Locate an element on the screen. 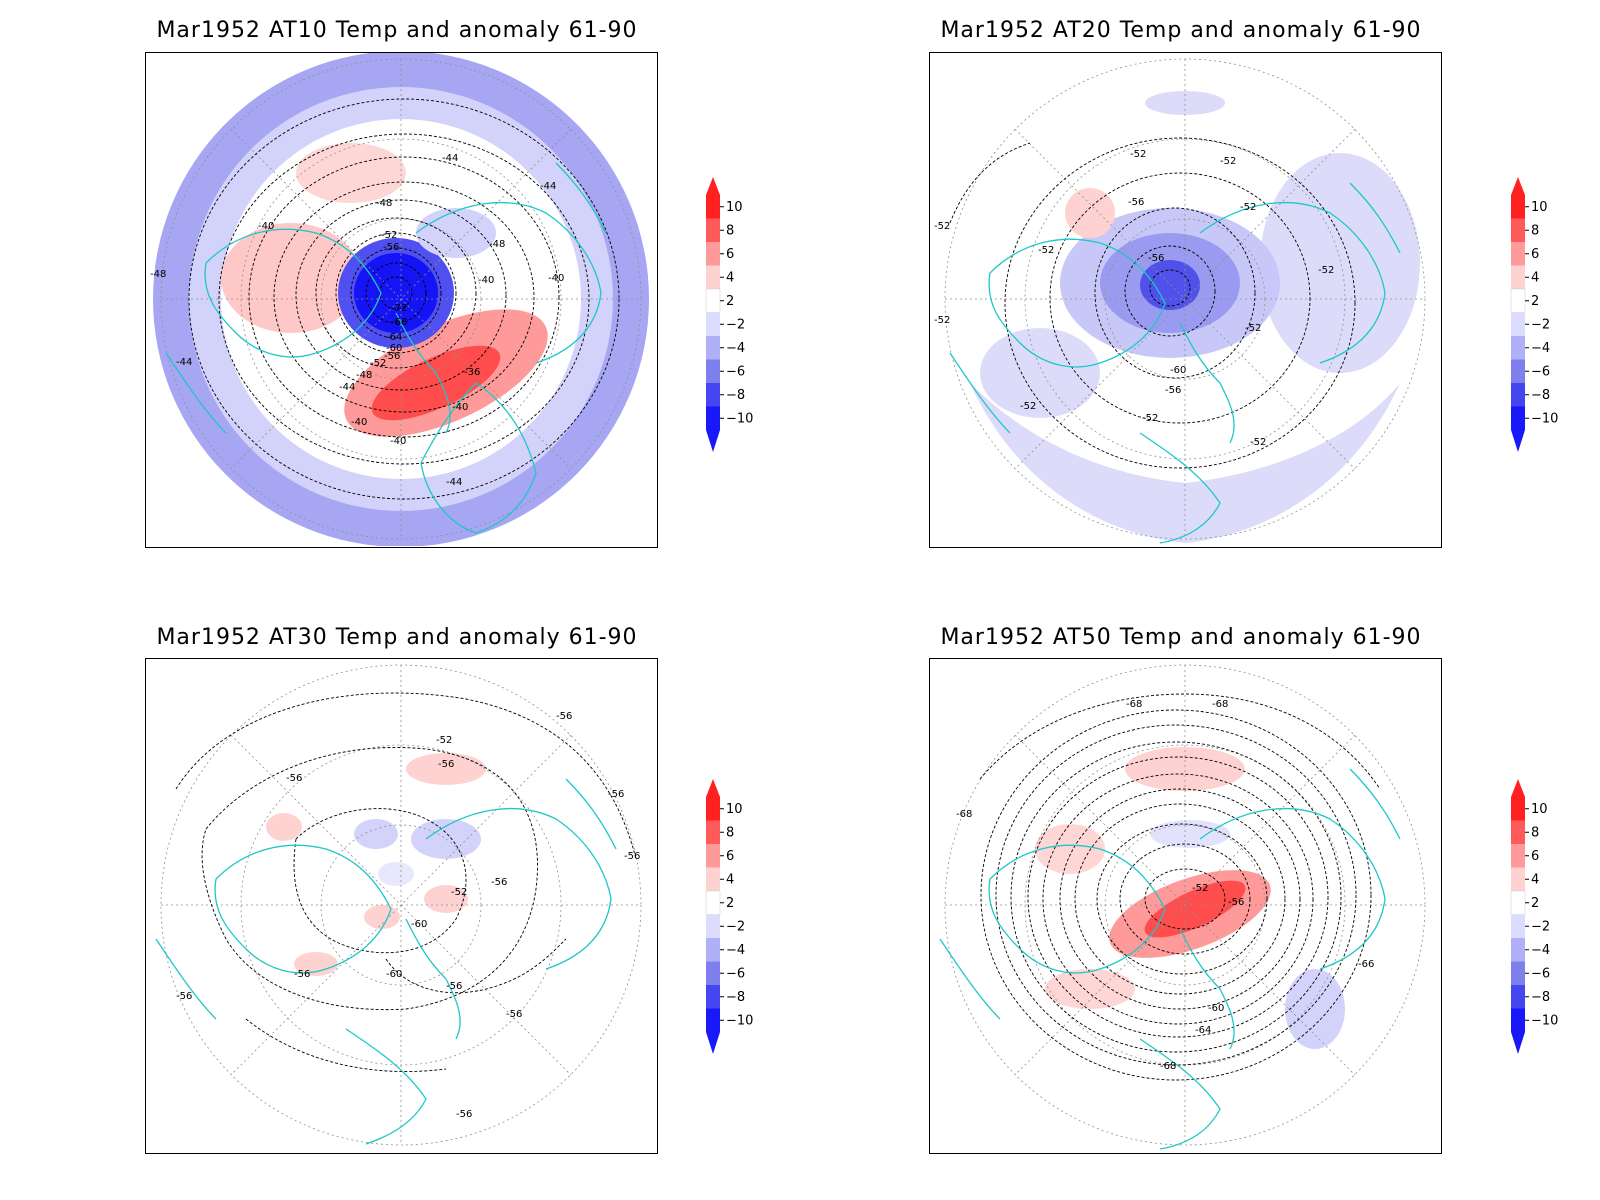 This screenshot has width=1600, height=1200. contours-at30 is located at coordinates (406, 882).